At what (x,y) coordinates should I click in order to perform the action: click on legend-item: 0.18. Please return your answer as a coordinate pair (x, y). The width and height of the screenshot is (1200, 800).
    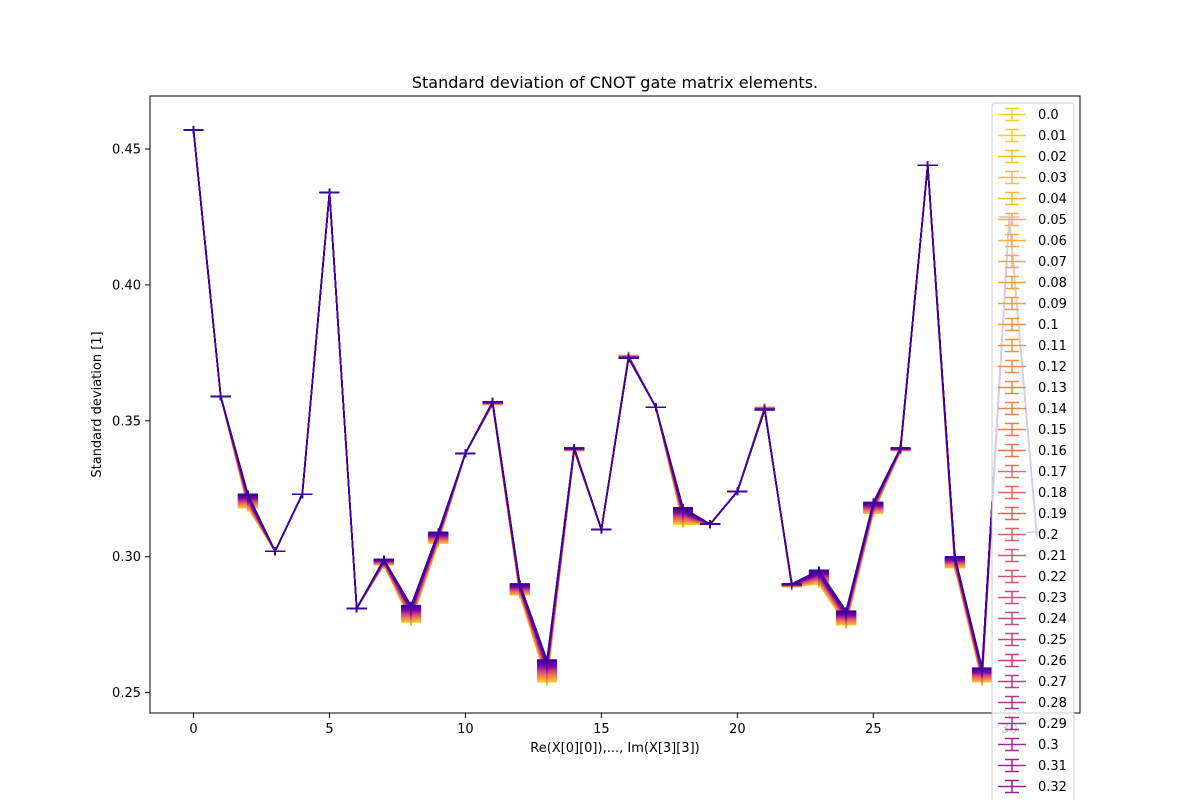
    Looking at the image, I should click on (1032, 493).